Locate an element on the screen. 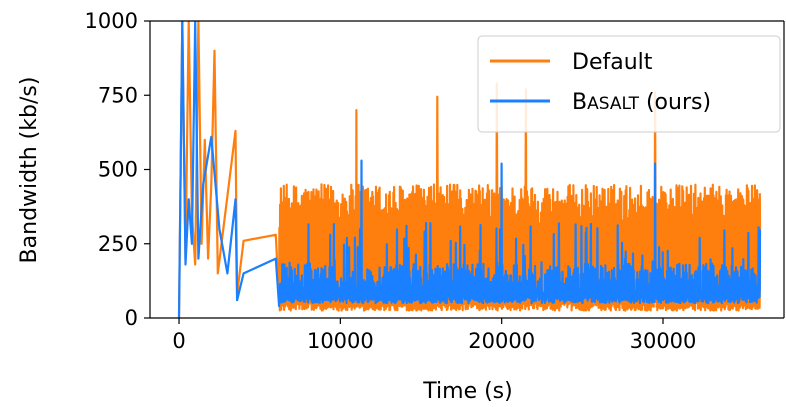 This screenshot has height=407, width=786. x-tick-label: 10000 is located at coordinates (340, 341).